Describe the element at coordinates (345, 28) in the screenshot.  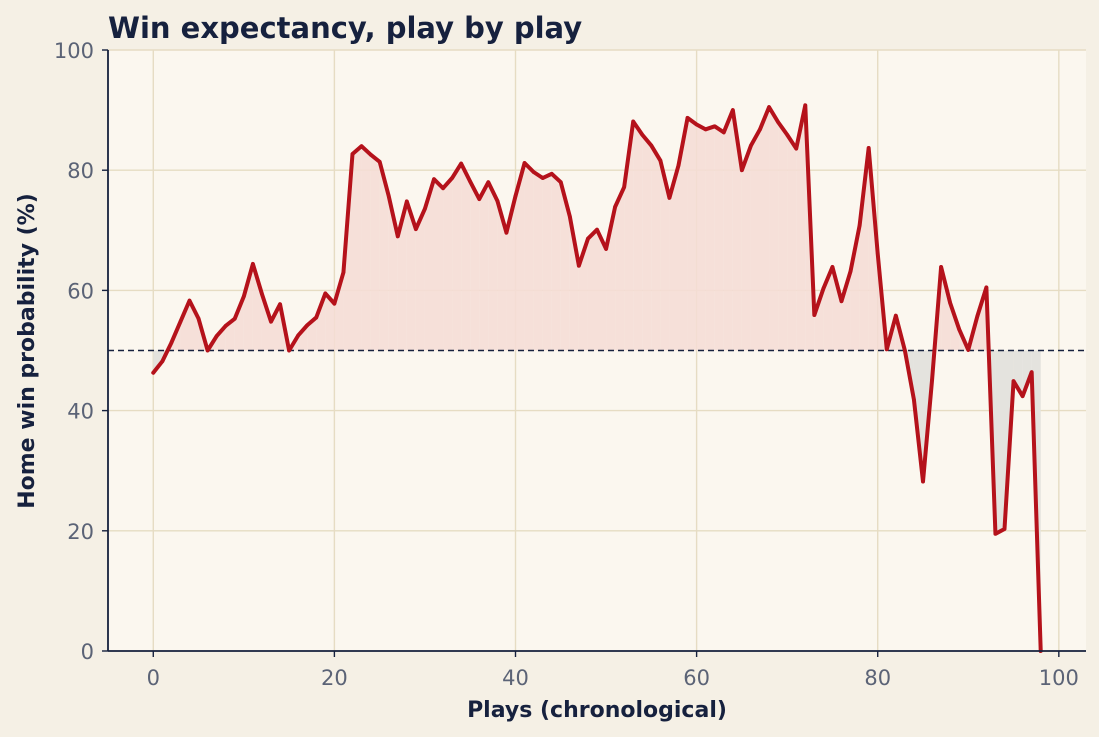
I see `chart-title: Win expectancy, play by play` at that location.